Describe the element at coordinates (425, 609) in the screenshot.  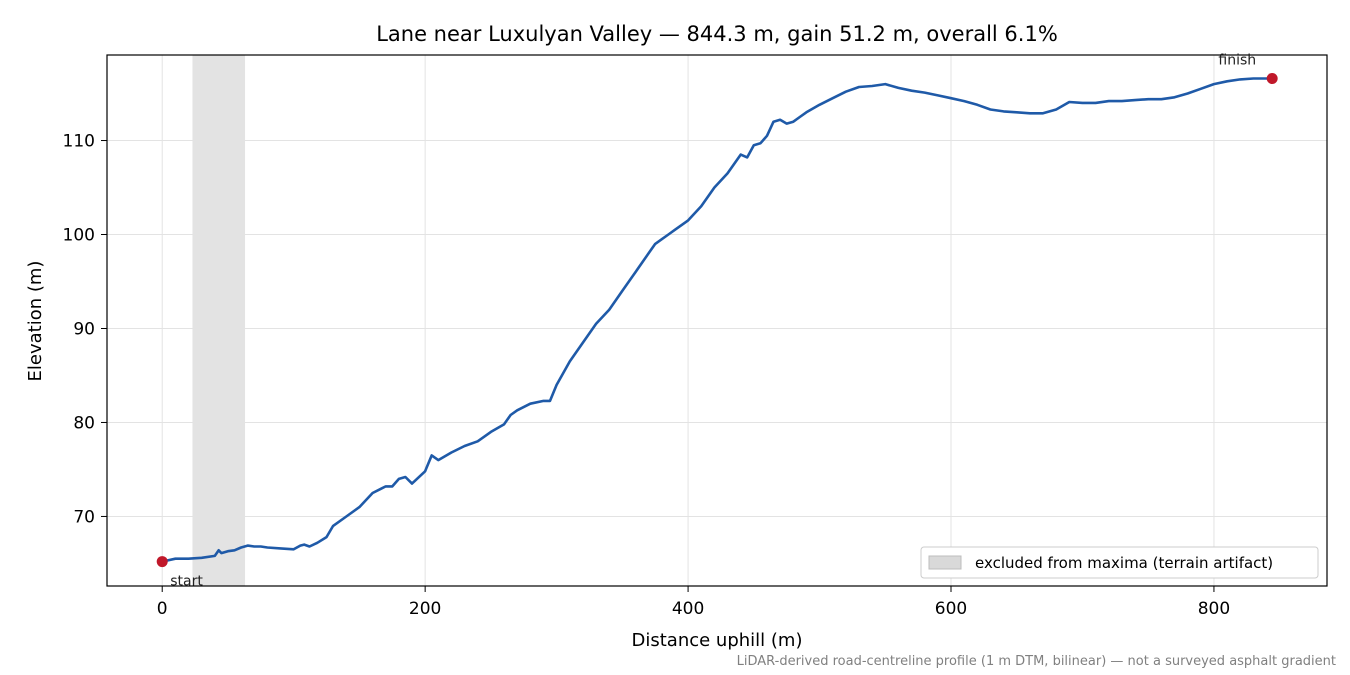
I see `x-tick-label: 200` at that location.